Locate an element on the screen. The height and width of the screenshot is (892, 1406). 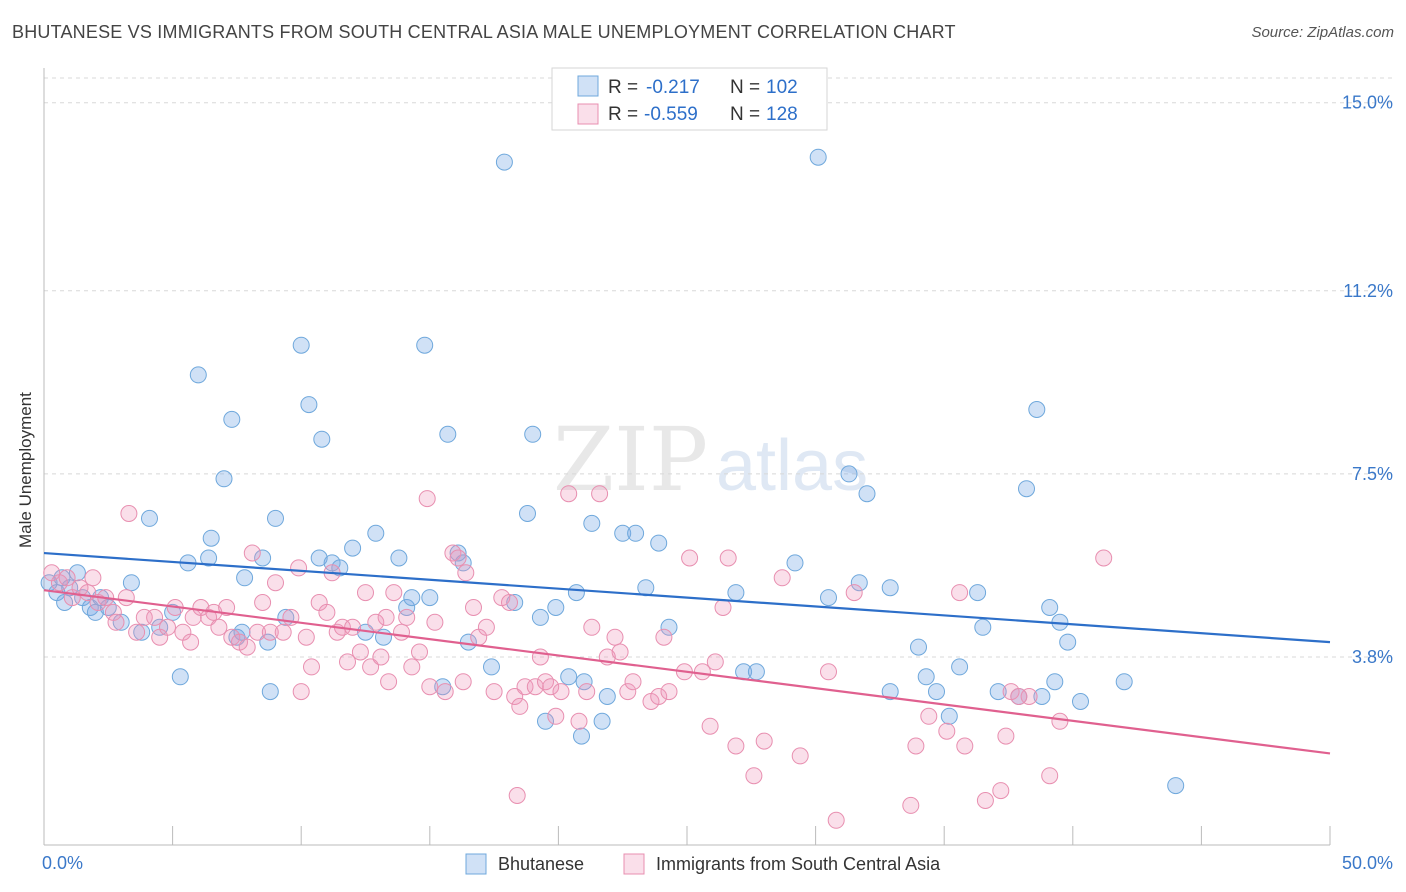
legend-n-value: 128 is located at coordinates (782, 114).